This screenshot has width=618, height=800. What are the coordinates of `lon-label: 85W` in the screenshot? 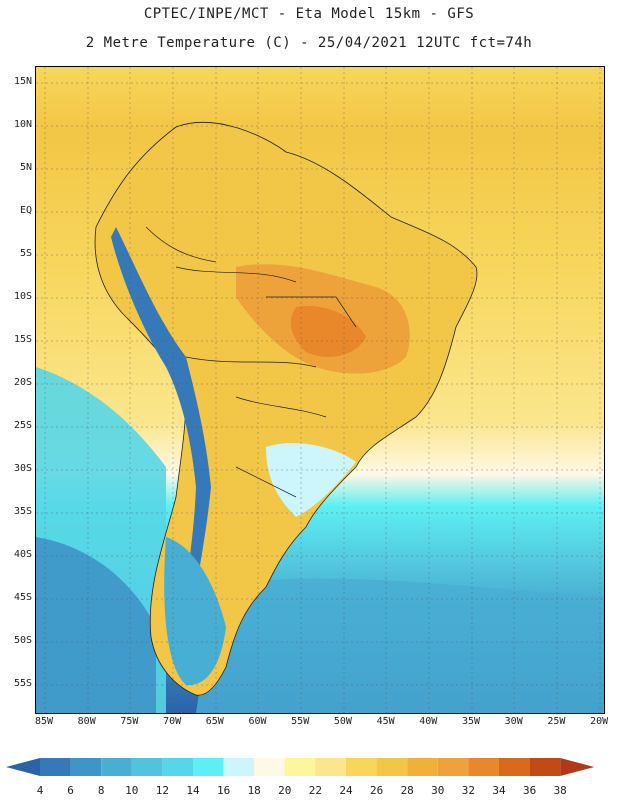 It's located at (44, 721).